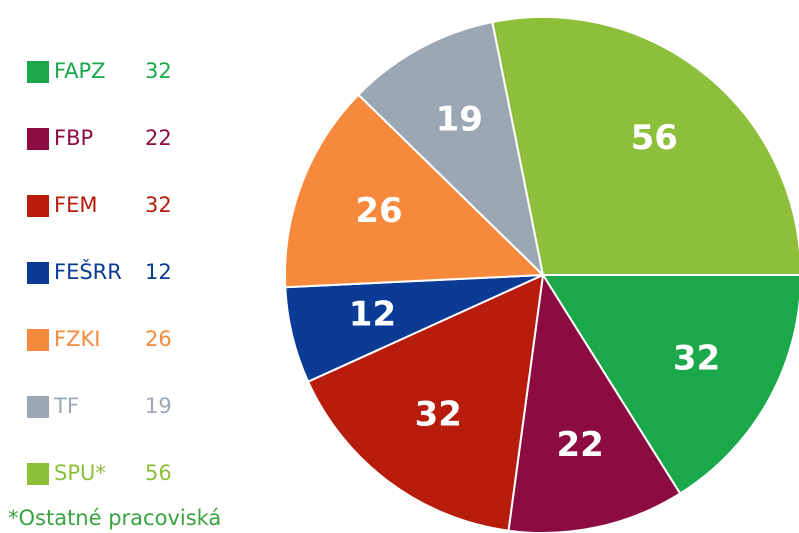 The image size is (799, 533). What do you see at coordinates (158, 138) in the screenshot?
I see `legend-value: 22` at bounding box center [158, 138].